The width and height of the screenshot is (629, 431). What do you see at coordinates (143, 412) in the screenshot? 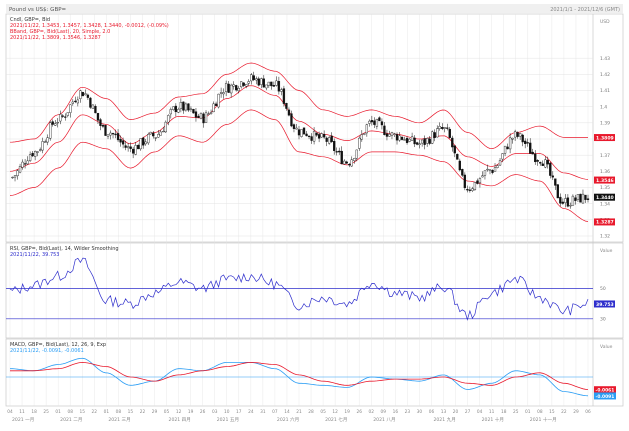
I see `x-day-tick: 22` at bounding box center [143, 412].